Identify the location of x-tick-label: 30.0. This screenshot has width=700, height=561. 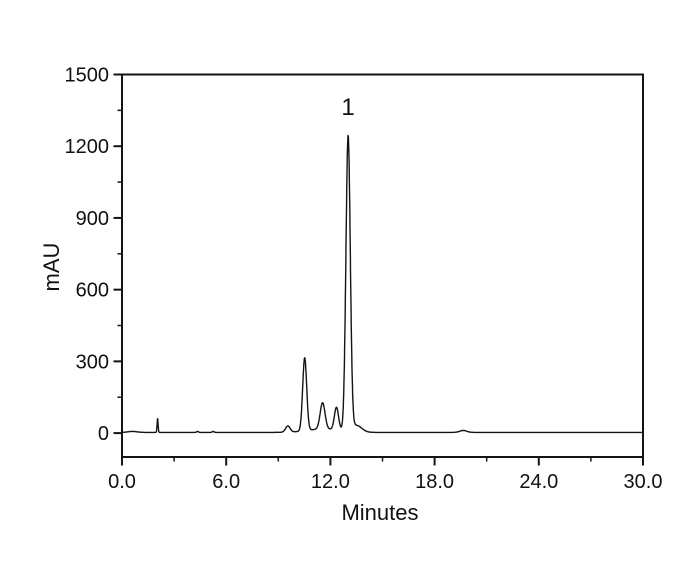
(643, 482).